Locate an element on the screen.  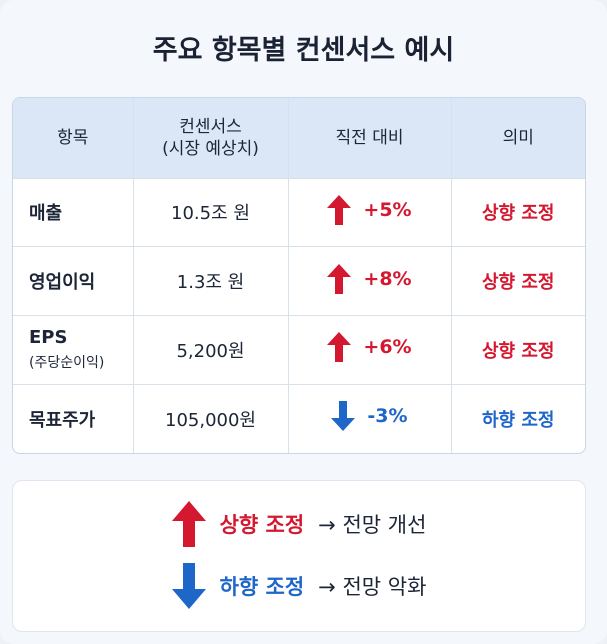
header-change: 직전 대비 is located at coordinates (370, 138).